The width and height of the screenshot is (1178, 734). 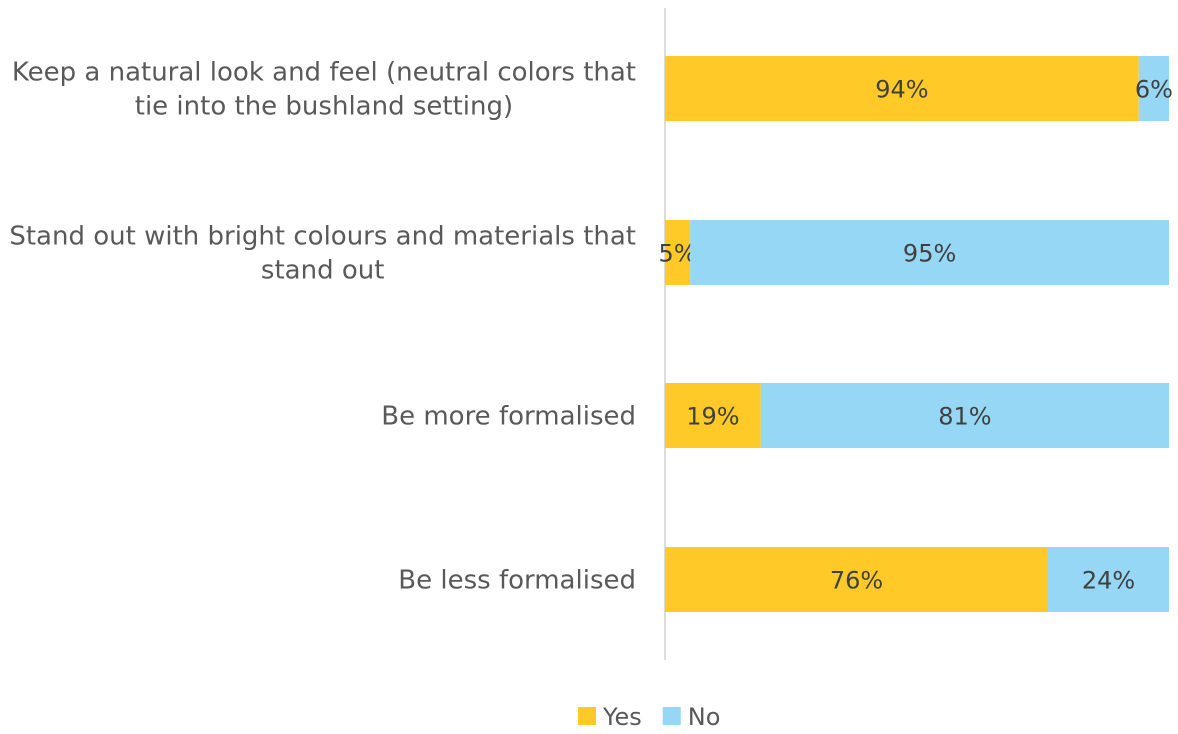 I want to click on legend-label-yes: Yes, so click(x=622, y=717).